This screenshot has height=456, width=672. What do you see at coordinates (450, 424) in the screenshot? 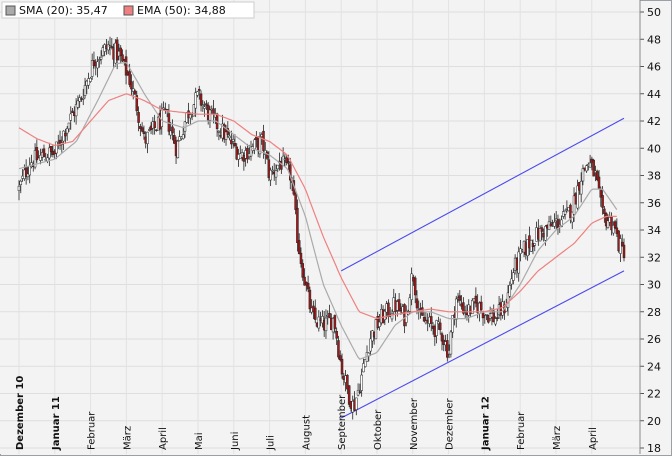
I see `x-tick-label: Dezember` at bounding box center [450, 424].